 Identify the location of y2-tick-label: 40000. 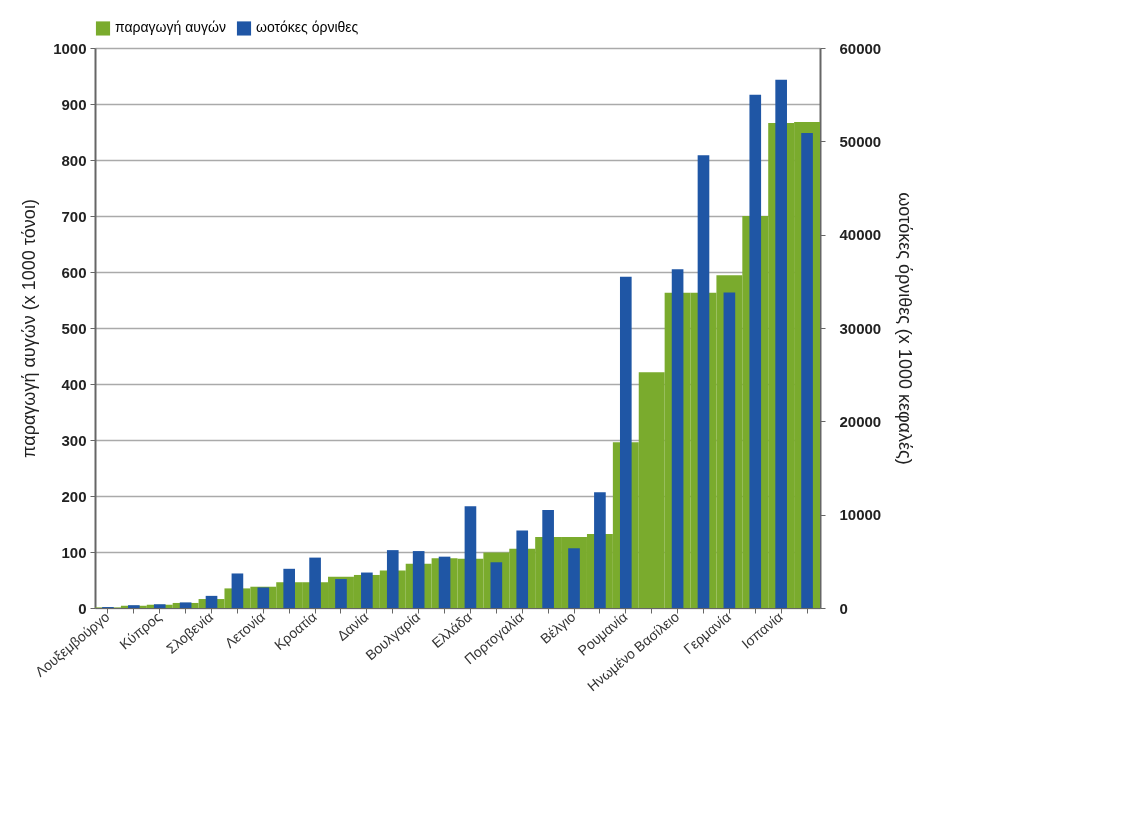
(860, 235).